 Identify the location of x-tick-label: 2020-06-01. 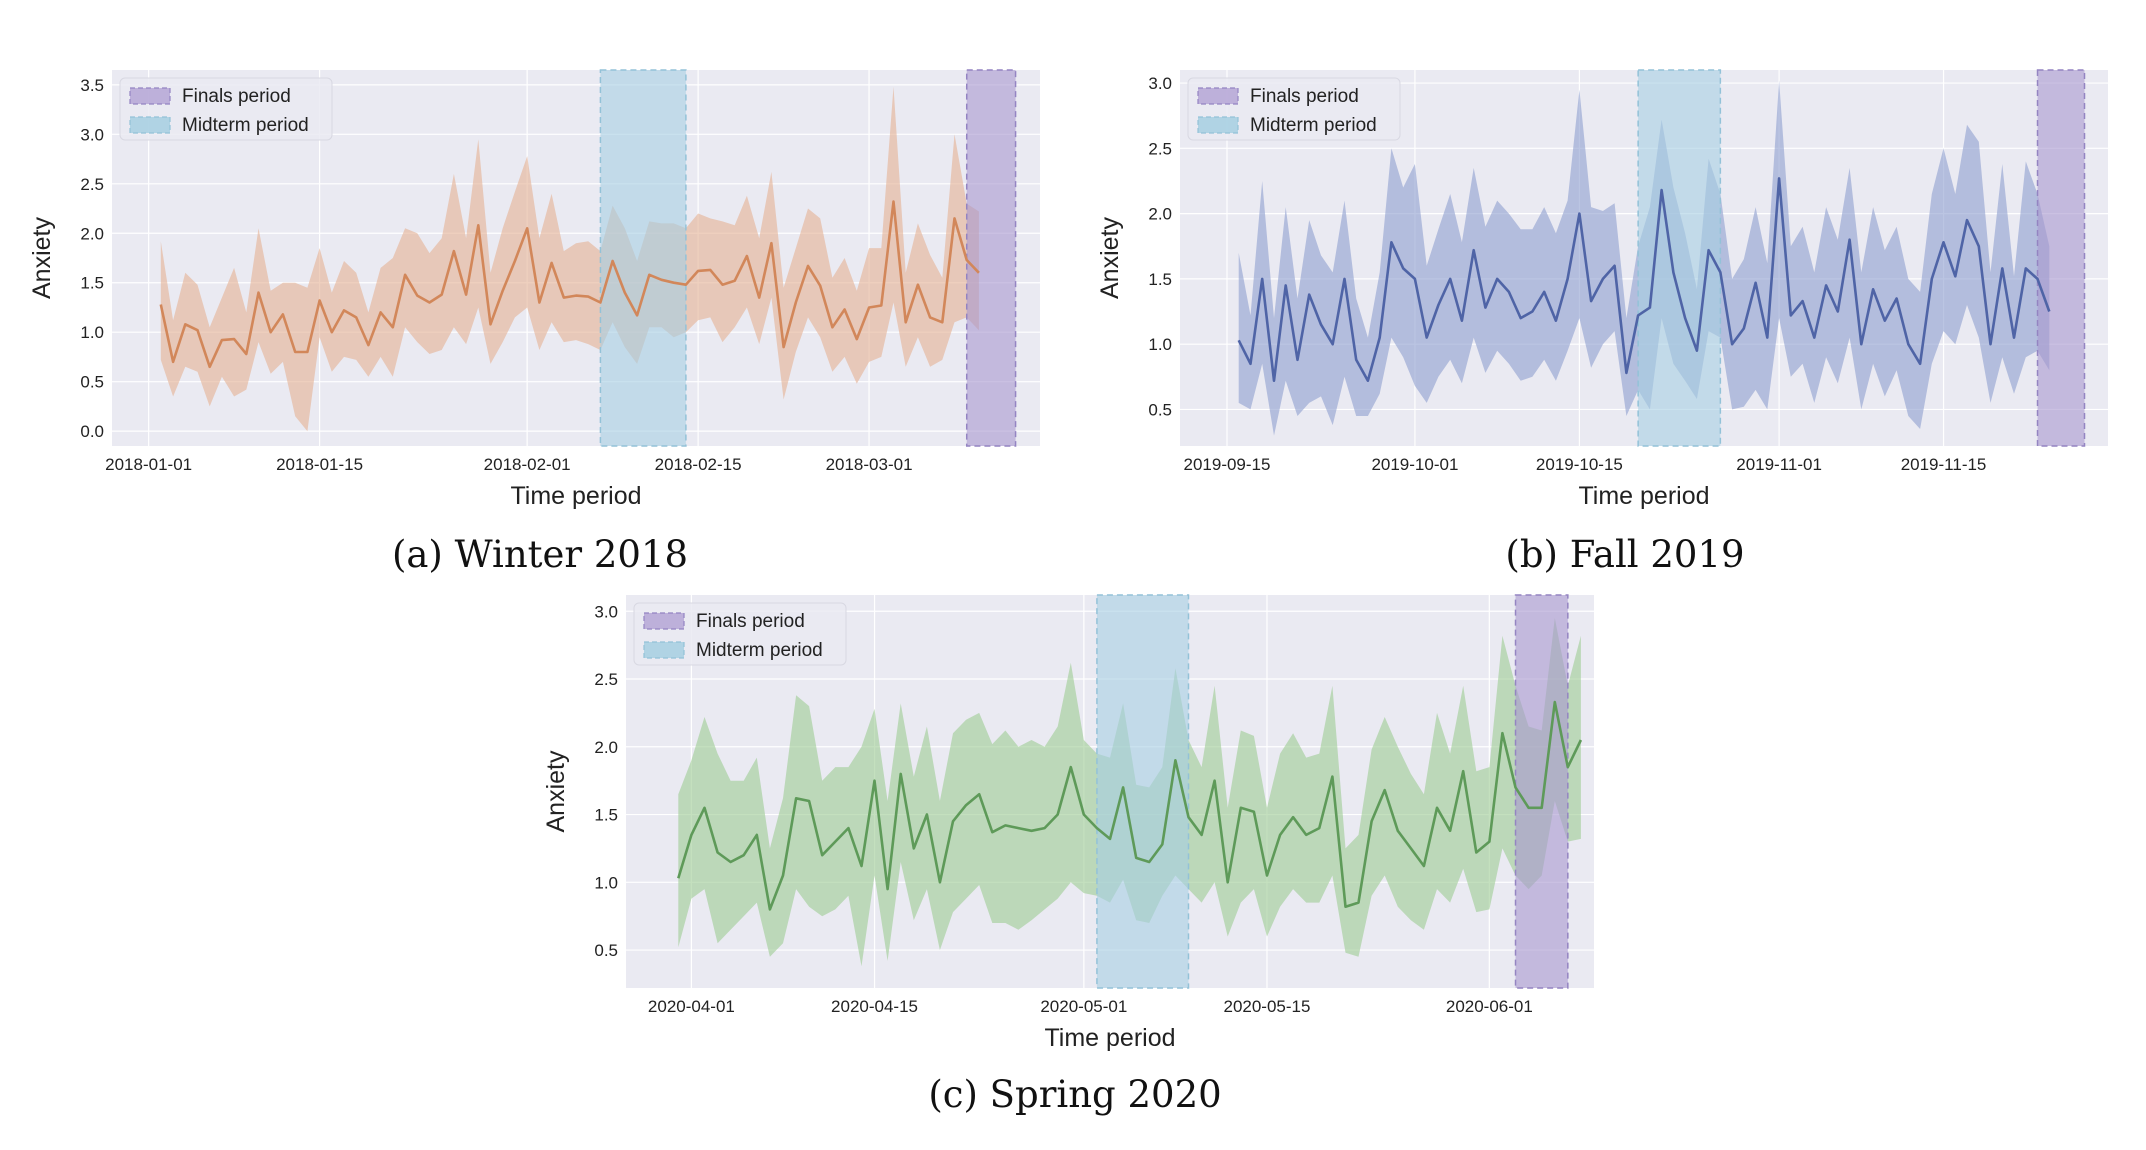
(1489, 1006).